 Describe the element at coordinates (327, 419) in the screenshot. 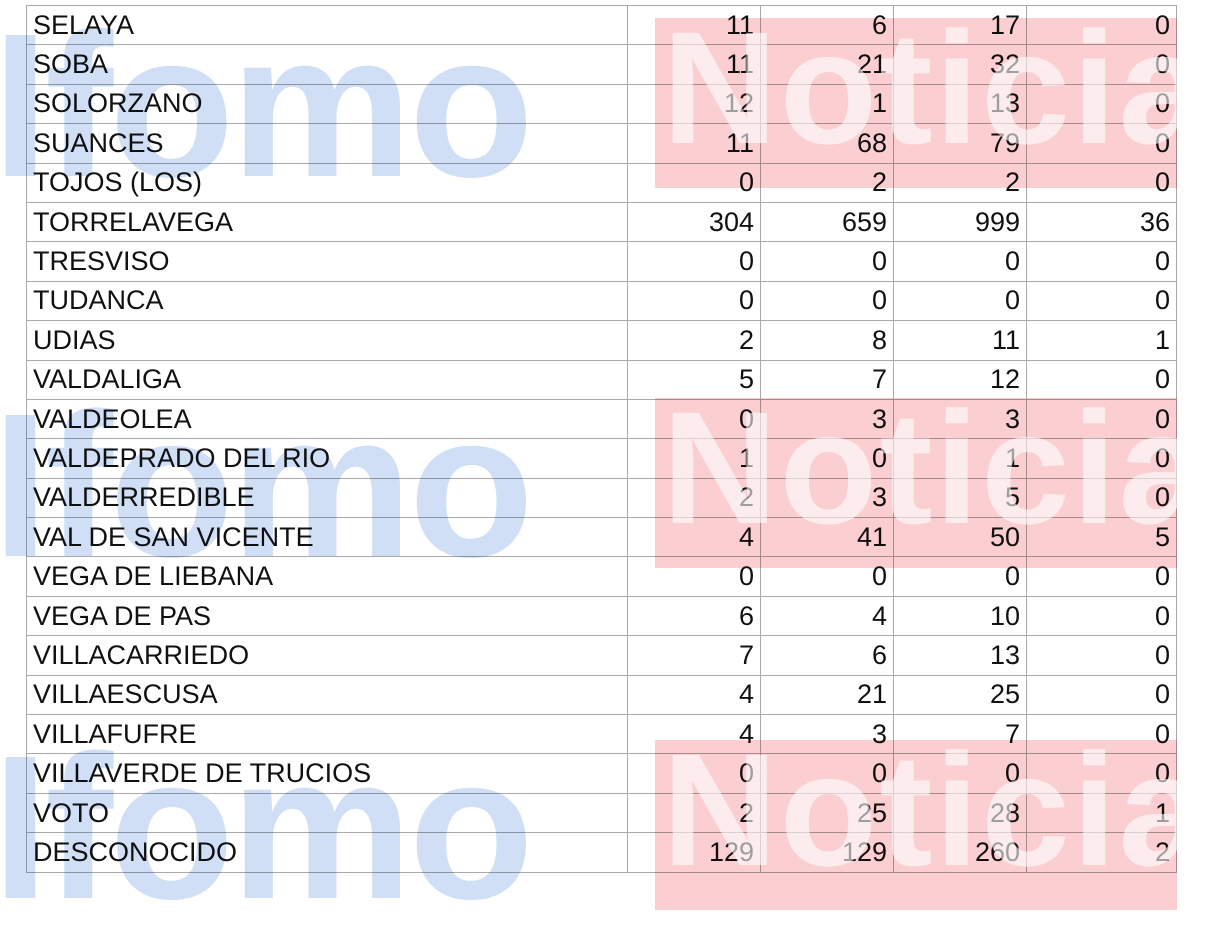

I see `municipality-cell: VALDEOLEA` at that location.